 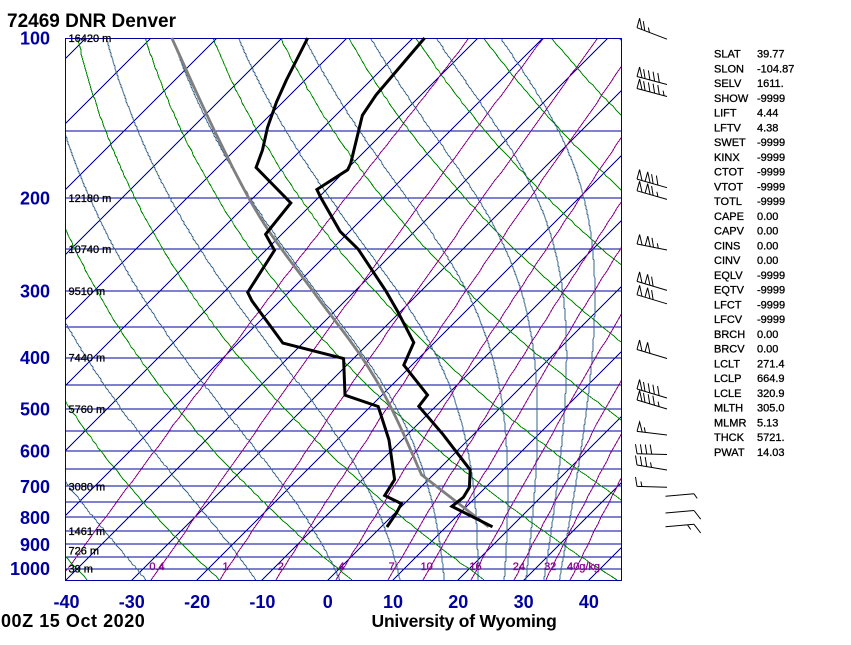 What do you see at coordinates (156, 567) in the screenshot?
I see `svg-text: 0.4` at bounding box center [156, 567].